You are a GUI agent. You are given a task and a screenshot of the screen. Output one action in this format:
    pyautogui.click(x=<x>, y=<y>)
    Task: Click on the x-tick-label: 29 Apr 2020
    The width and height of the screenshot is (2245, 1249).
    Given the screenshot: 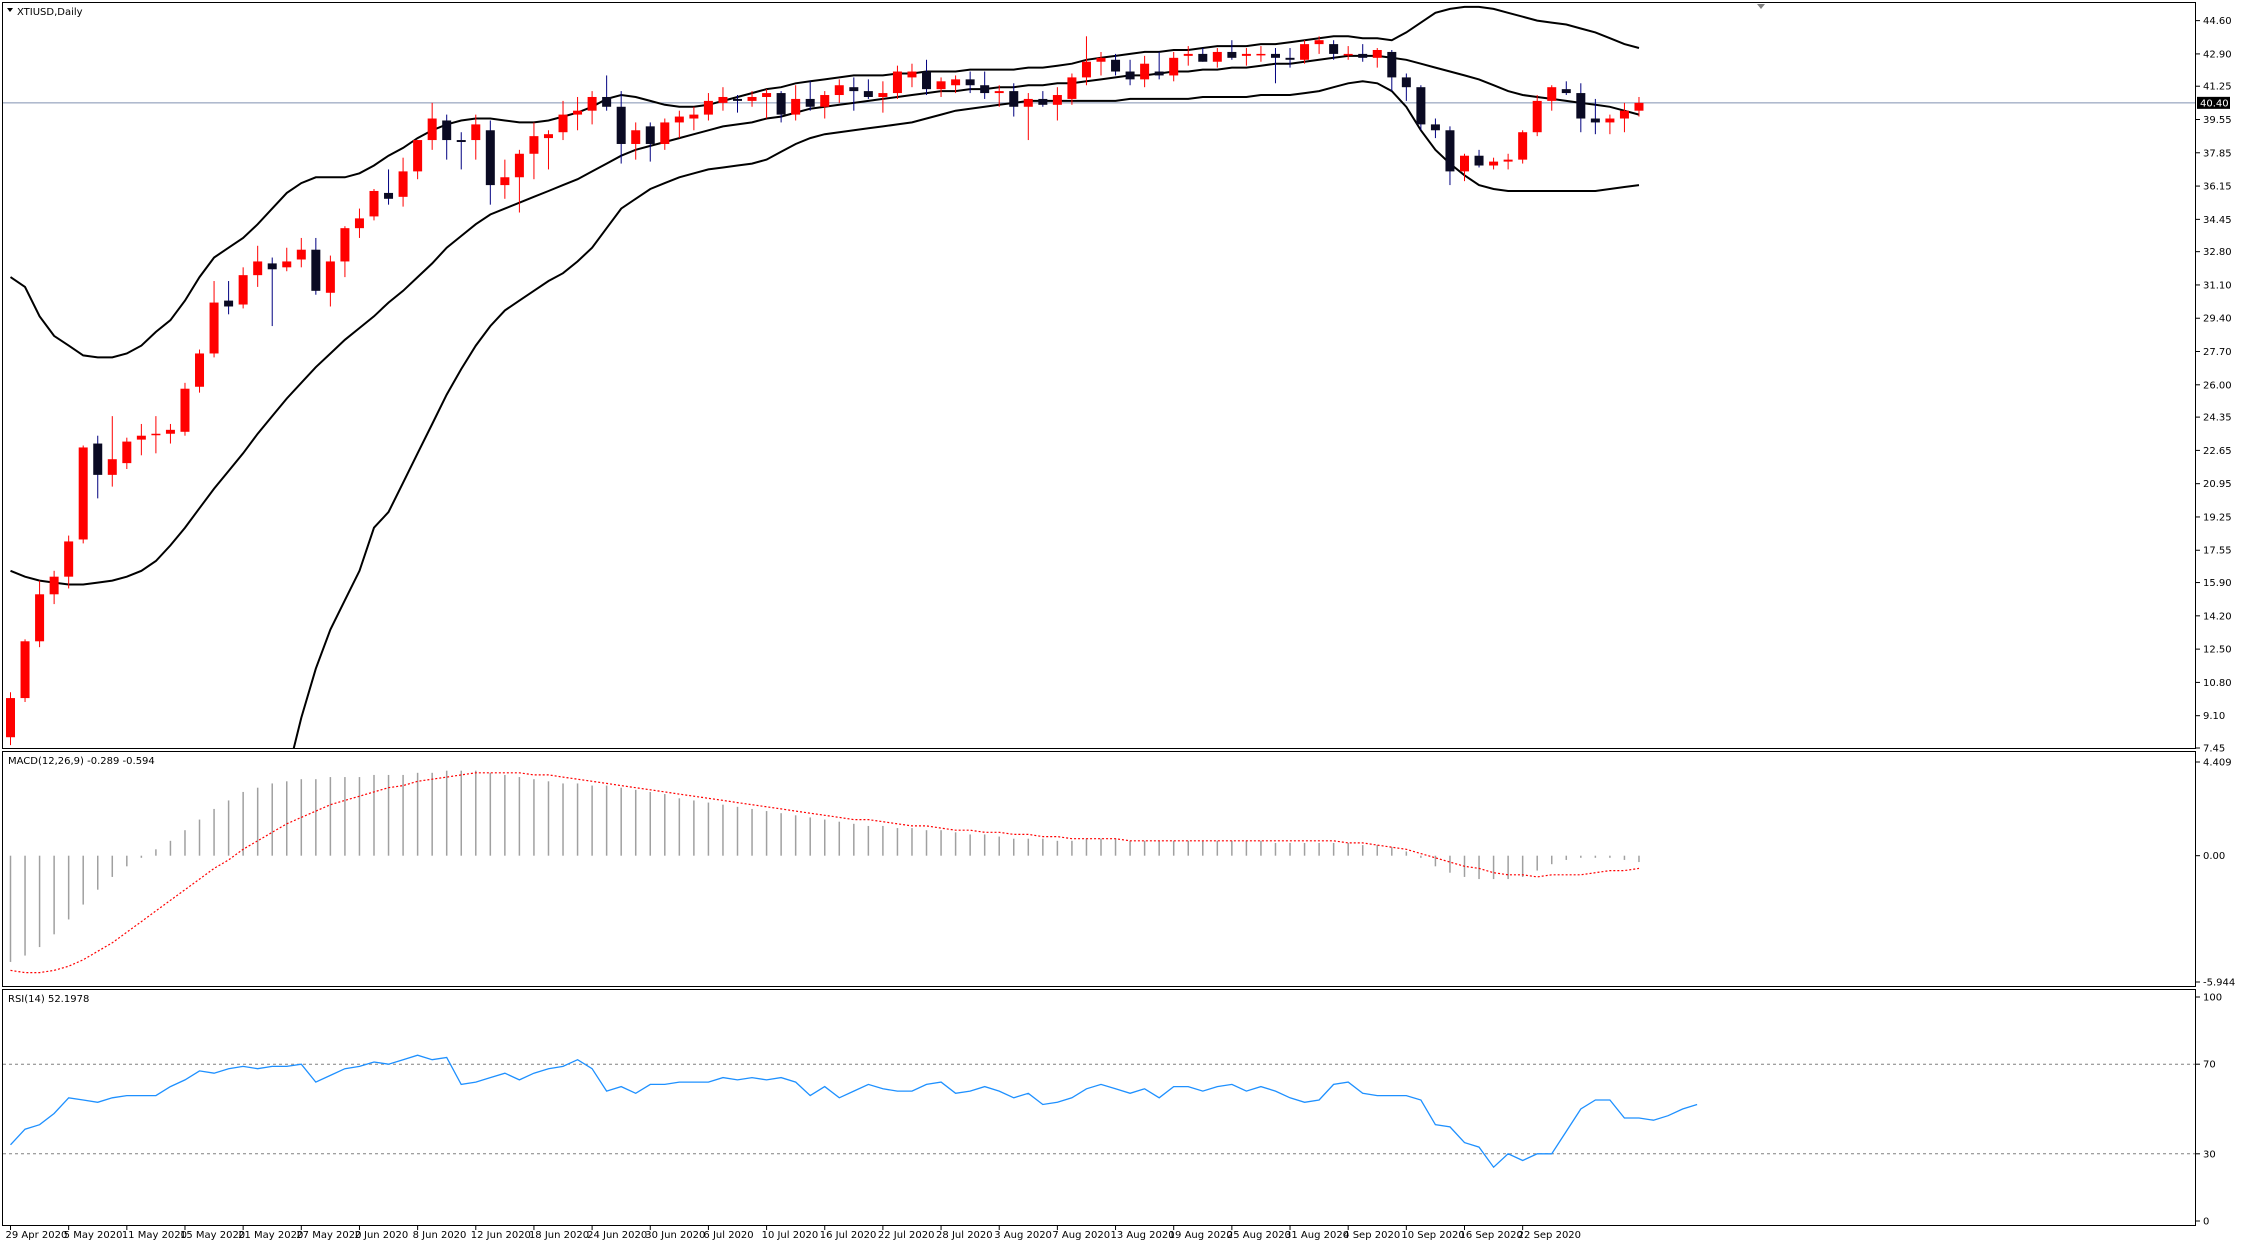 What is the action you would take?
    pyautogui.click(x=37, y=1235)
    